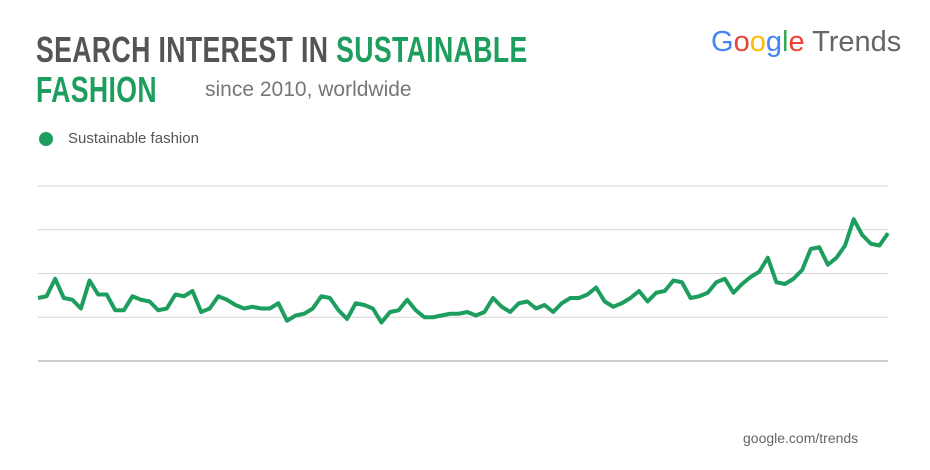 The height and width of the screenshot is (470, 930). Describe the element at coordinates (182, 49) in the screenshot. I see `title-prefix: SEARCH INTEREST IN` at that location.